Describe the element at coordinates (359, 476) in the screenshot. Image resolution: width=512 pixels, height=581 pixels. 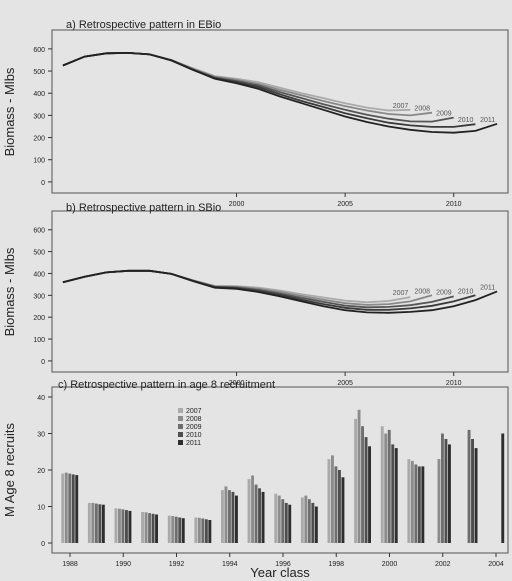
I see `panel-c-bar-1999-2008` at that location.